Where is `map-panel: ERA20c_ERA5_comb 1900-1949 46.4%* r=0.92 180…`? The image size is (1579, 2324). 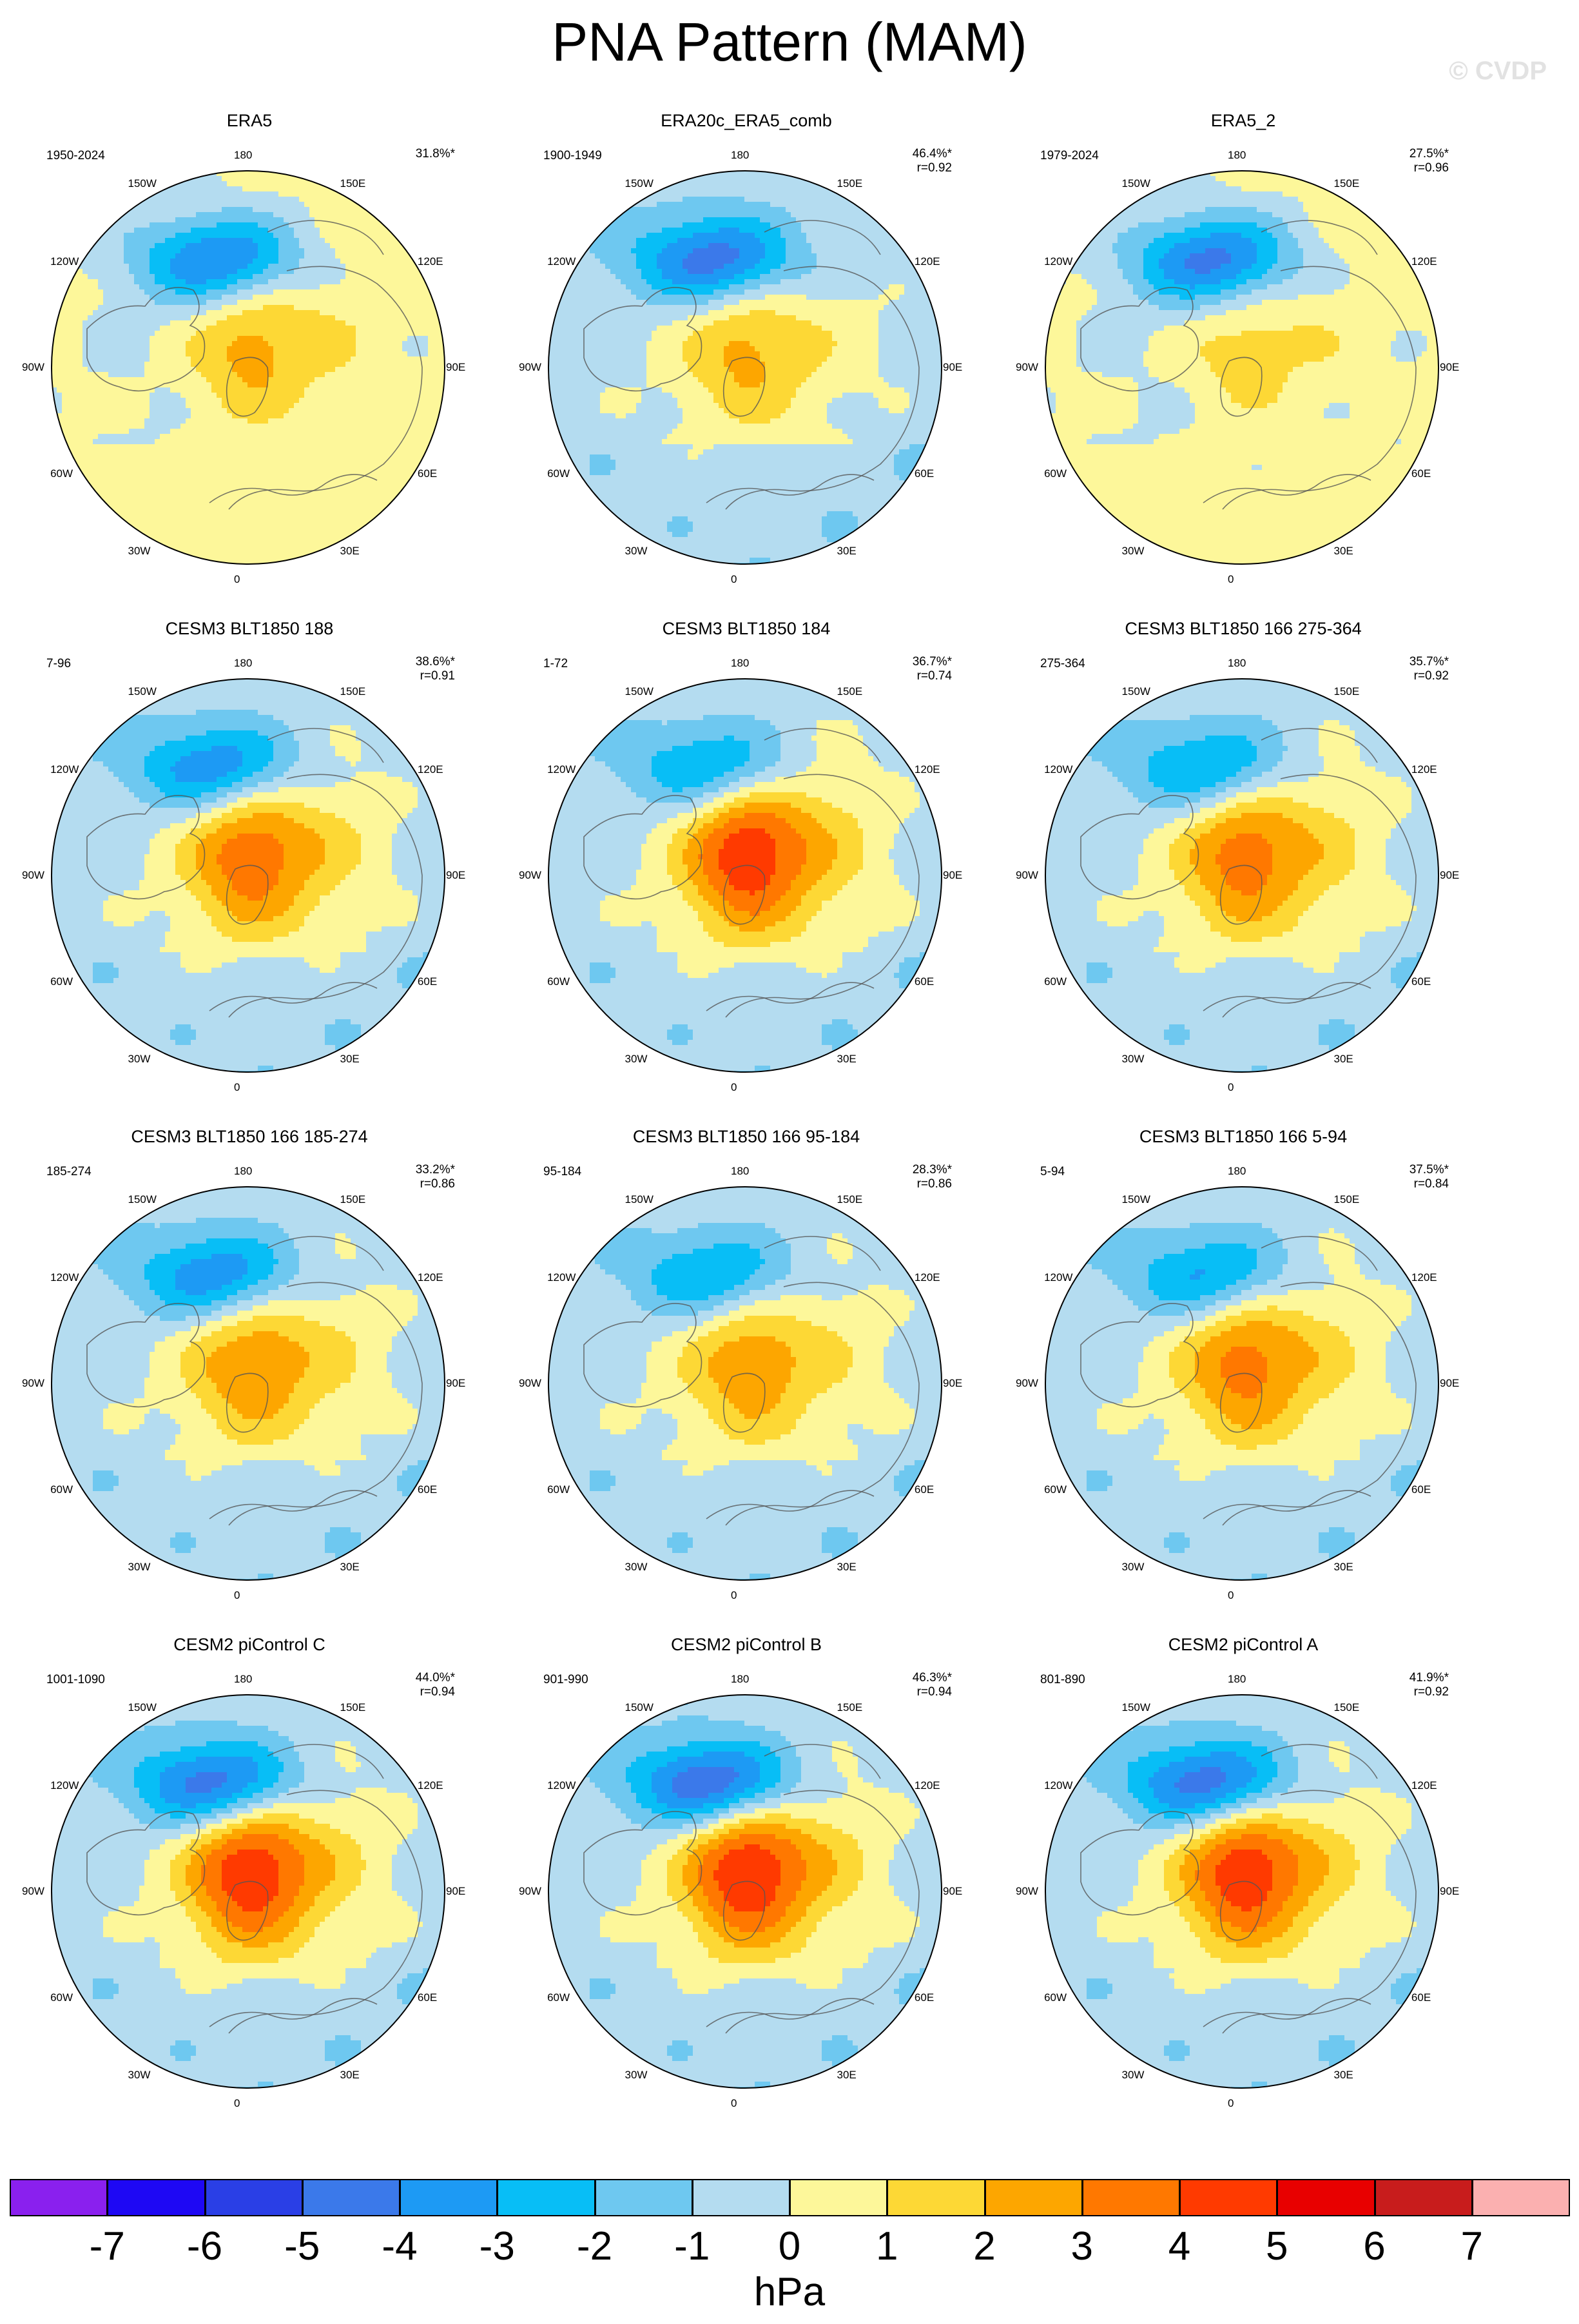
map-panel: ERA20c_ERA5_comb 1900-1949 46.4%* r=0.92 180… is located at coordinates (746, 364).